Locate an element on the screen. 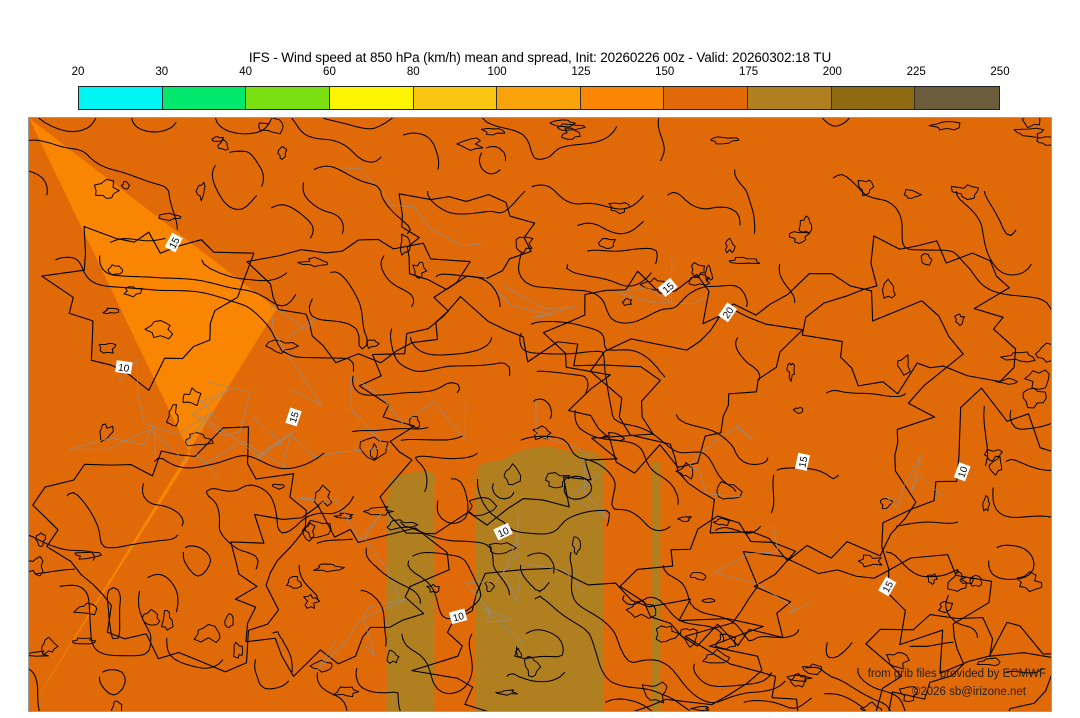 This screenshot has height=718, width=1080. colorbar-tick-225: 225 is located at coordinates (916, 72).